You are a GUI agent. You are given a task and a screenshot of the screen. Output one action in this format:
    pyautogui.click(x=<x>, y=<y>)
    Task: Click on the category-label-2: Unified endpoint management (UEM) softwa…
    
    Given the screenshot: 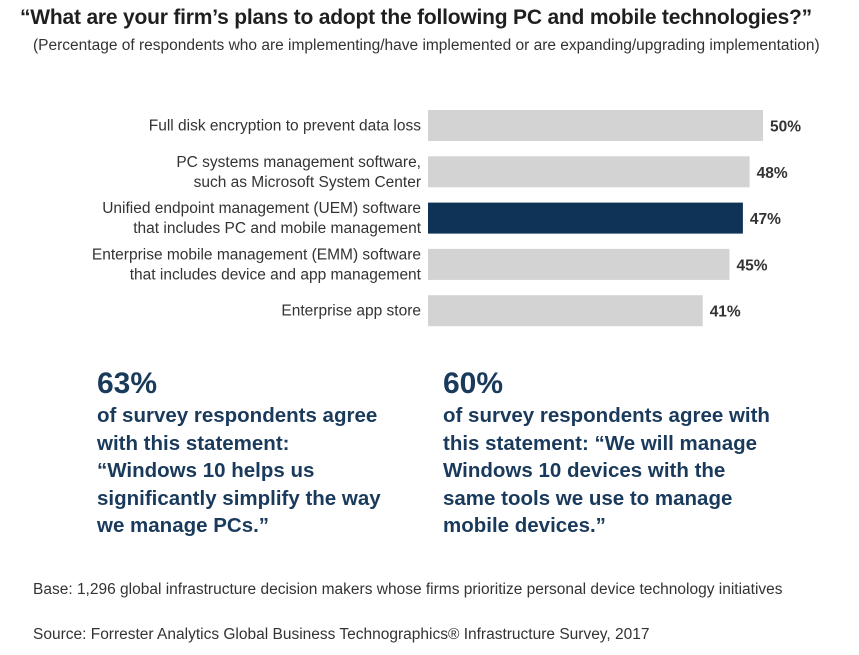 What is the action you would take?
    pyautogui.click(x=261, y=218)
    